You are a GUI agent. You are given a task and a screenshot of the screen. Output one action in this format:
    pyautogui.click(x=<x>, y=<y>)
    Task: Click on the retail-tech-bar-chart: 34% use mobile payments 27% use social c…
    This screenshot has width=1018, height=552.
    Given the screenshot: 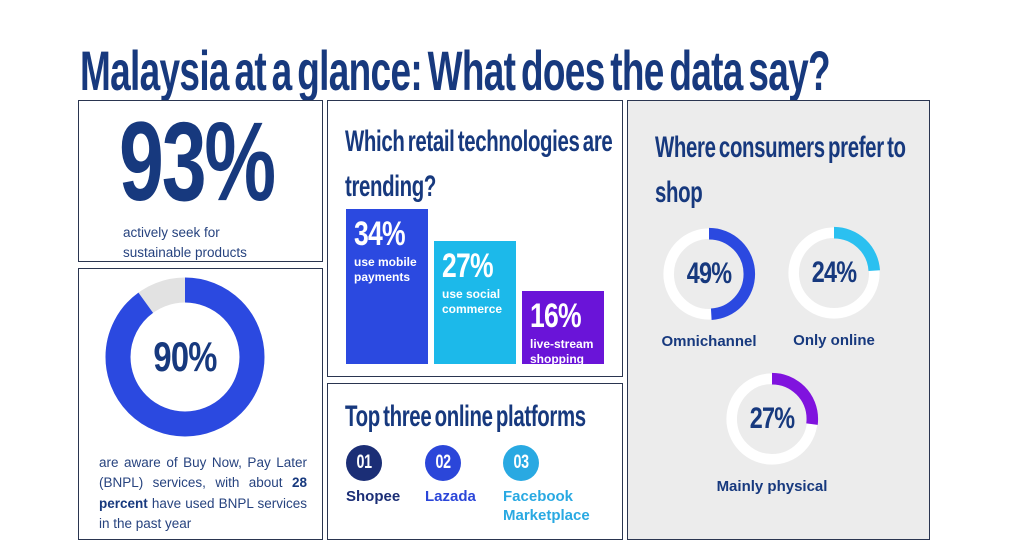 What is the action you would take?
    pyautogui.click(x=475, y=287)
    